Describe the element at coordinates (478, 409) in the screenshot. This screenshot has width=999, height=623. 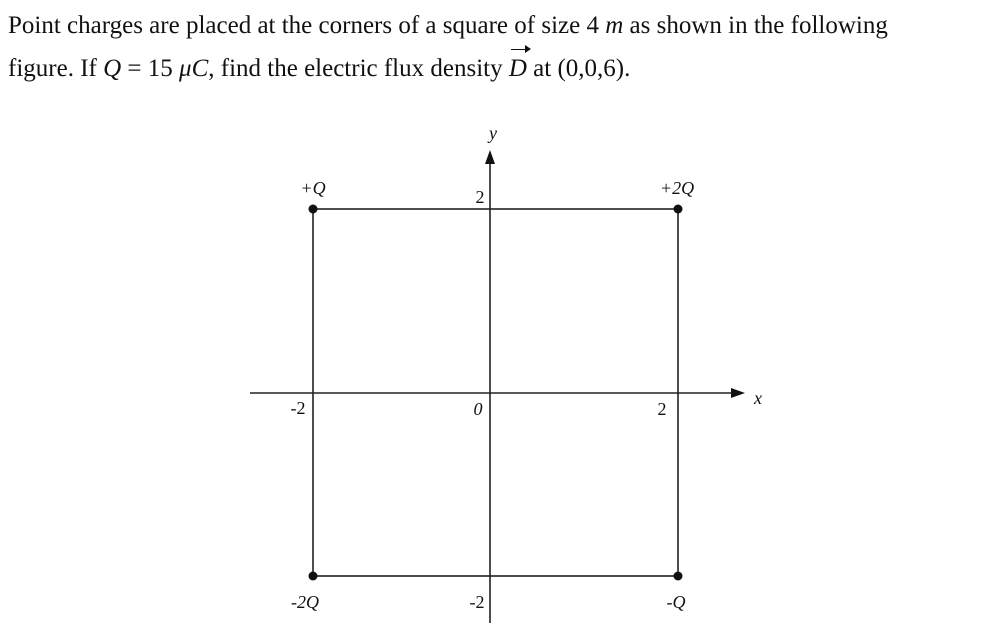
I see `origin-label: 0` at that location.